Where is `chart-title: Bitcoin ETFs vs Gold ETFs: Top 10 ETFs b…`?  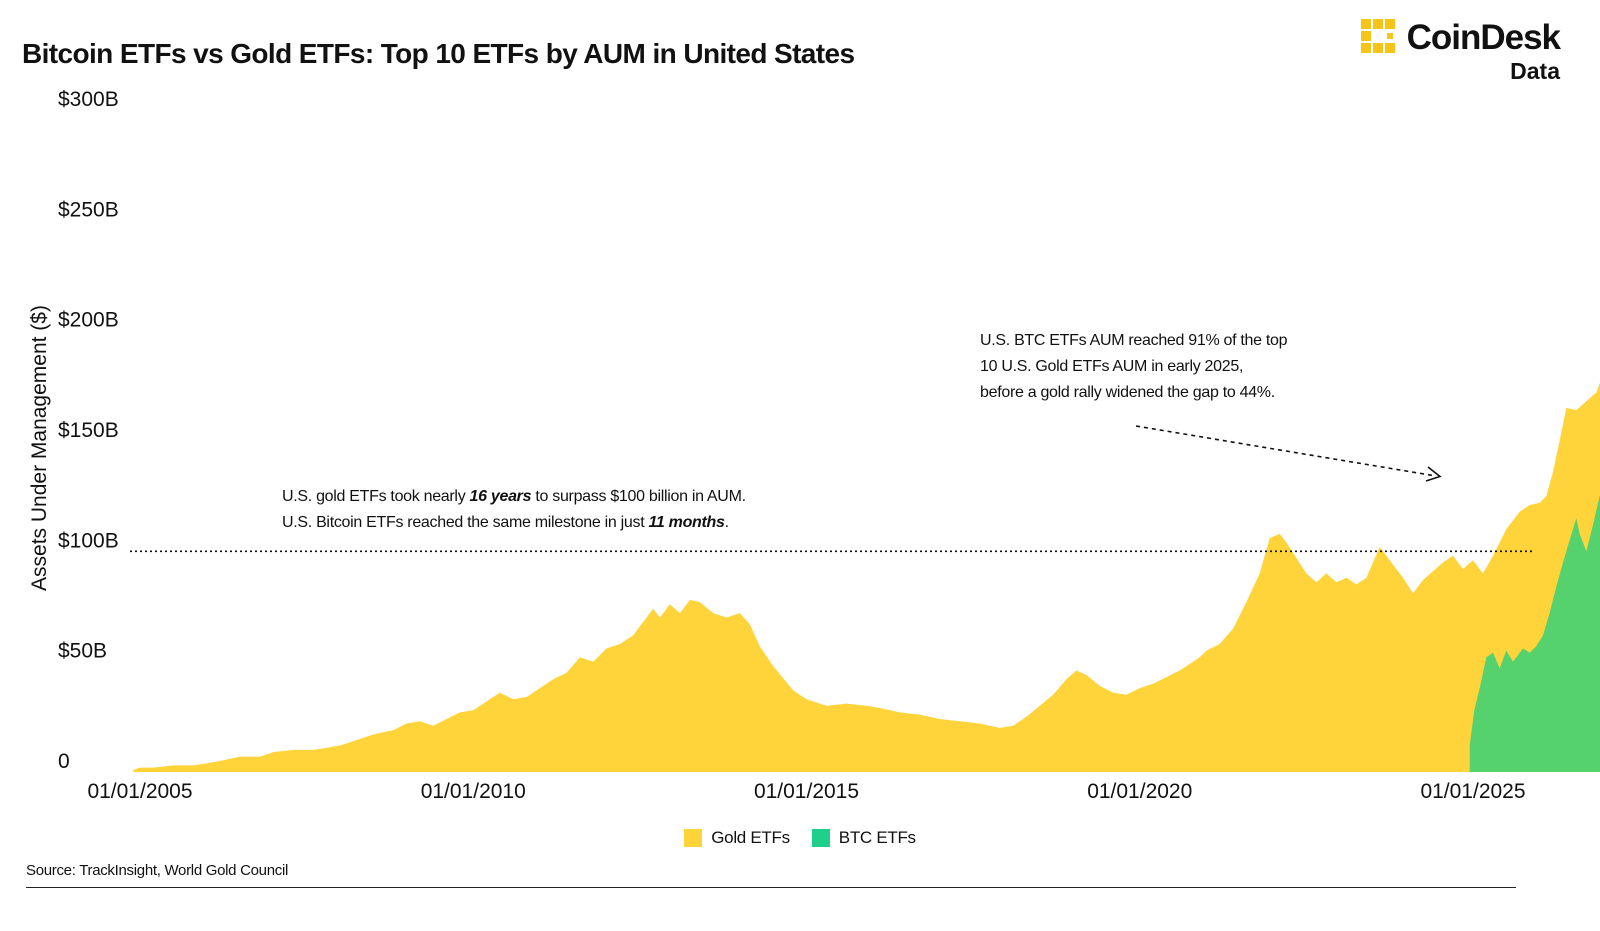
chart-title: Bitcoin ETFs vs Gold ETFs: Top 10 ETFs b… is located at coordinates (438, 53).